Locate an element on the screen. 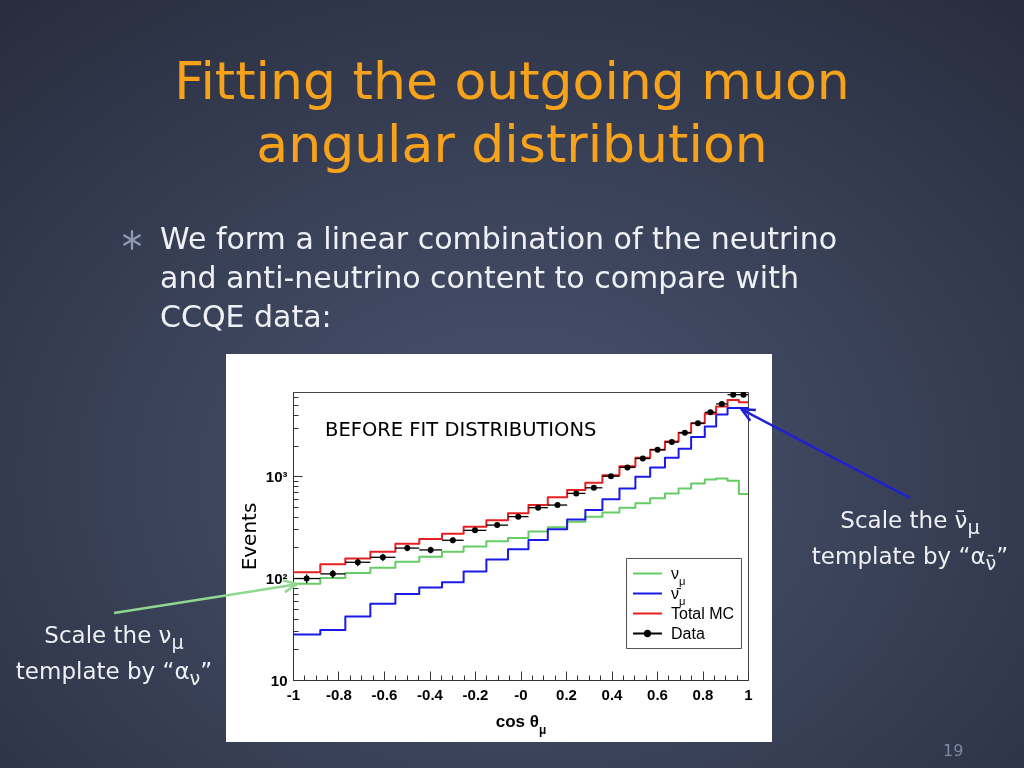 This screenshot has height=768, width=1024. text: 19 is located at coordinates (953, 750).